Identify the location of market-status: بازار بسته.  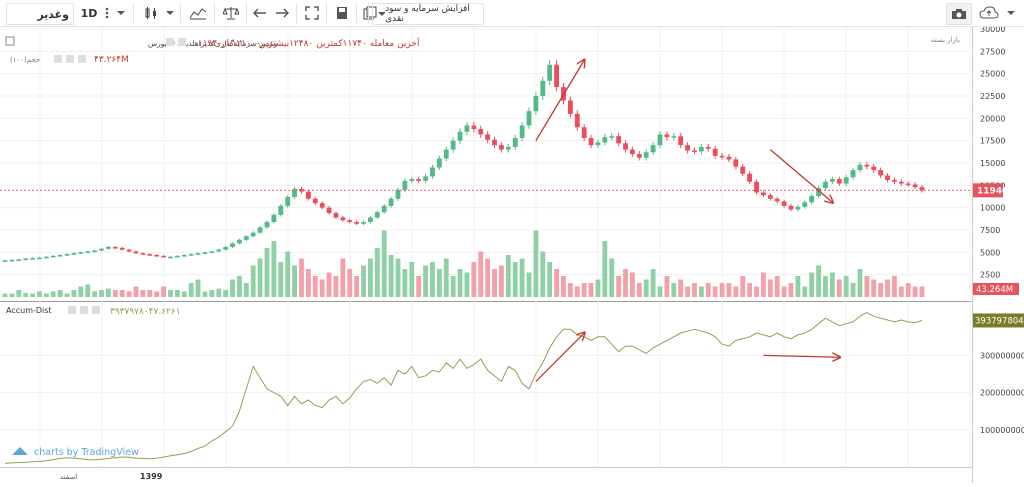
(945, 40).